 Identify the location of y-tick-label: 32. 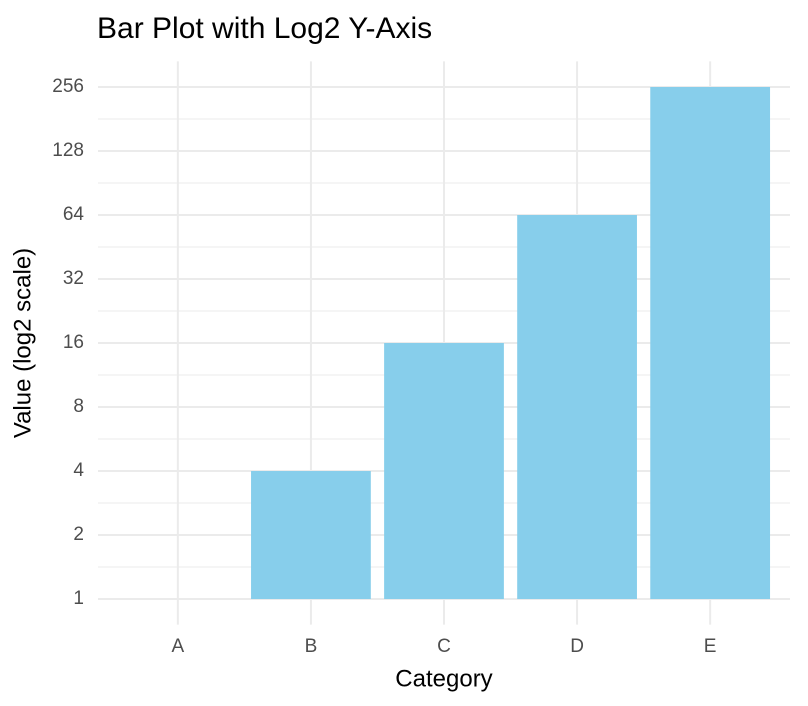
(73, 278).